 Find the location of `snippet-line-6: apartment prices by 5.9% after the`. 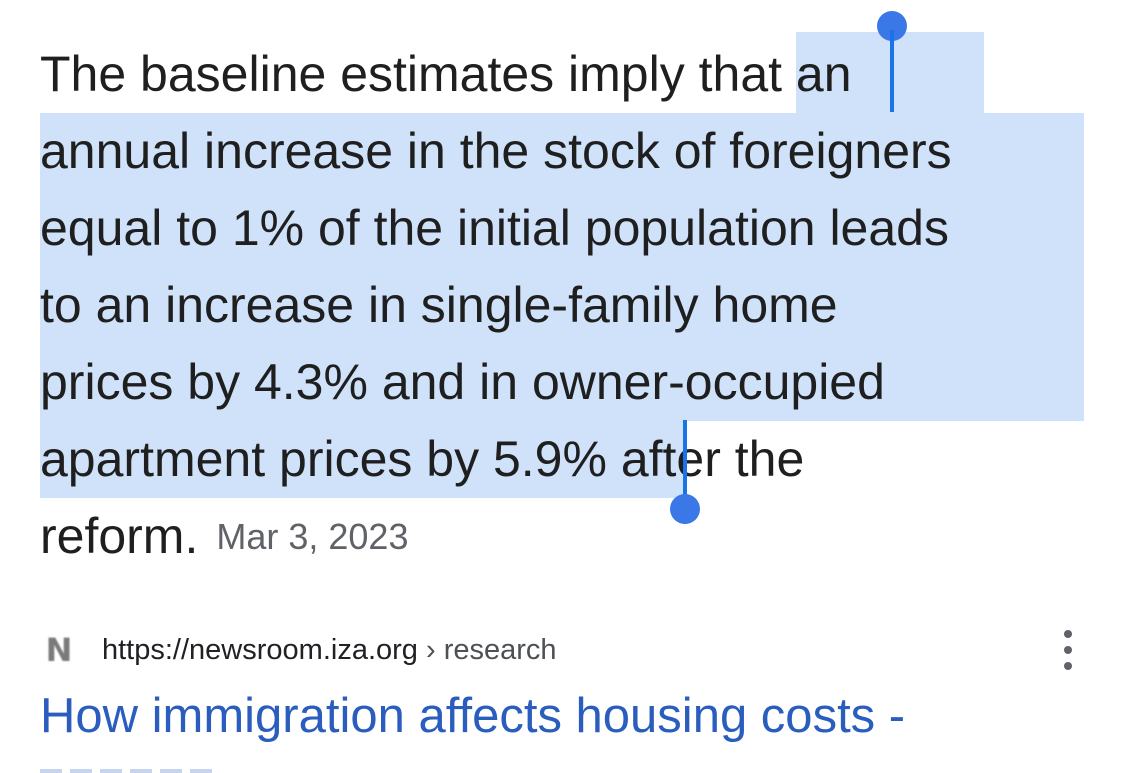

snippet-line-6: apartment prices by 5.9% after the is located at coordinates (570, 459).